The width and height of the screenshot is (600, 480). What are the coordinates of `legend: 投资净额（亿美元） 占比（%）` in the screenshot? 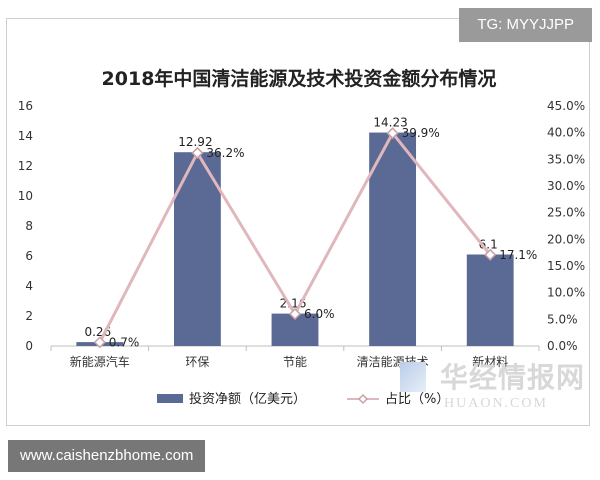 It's located at (303, 399).